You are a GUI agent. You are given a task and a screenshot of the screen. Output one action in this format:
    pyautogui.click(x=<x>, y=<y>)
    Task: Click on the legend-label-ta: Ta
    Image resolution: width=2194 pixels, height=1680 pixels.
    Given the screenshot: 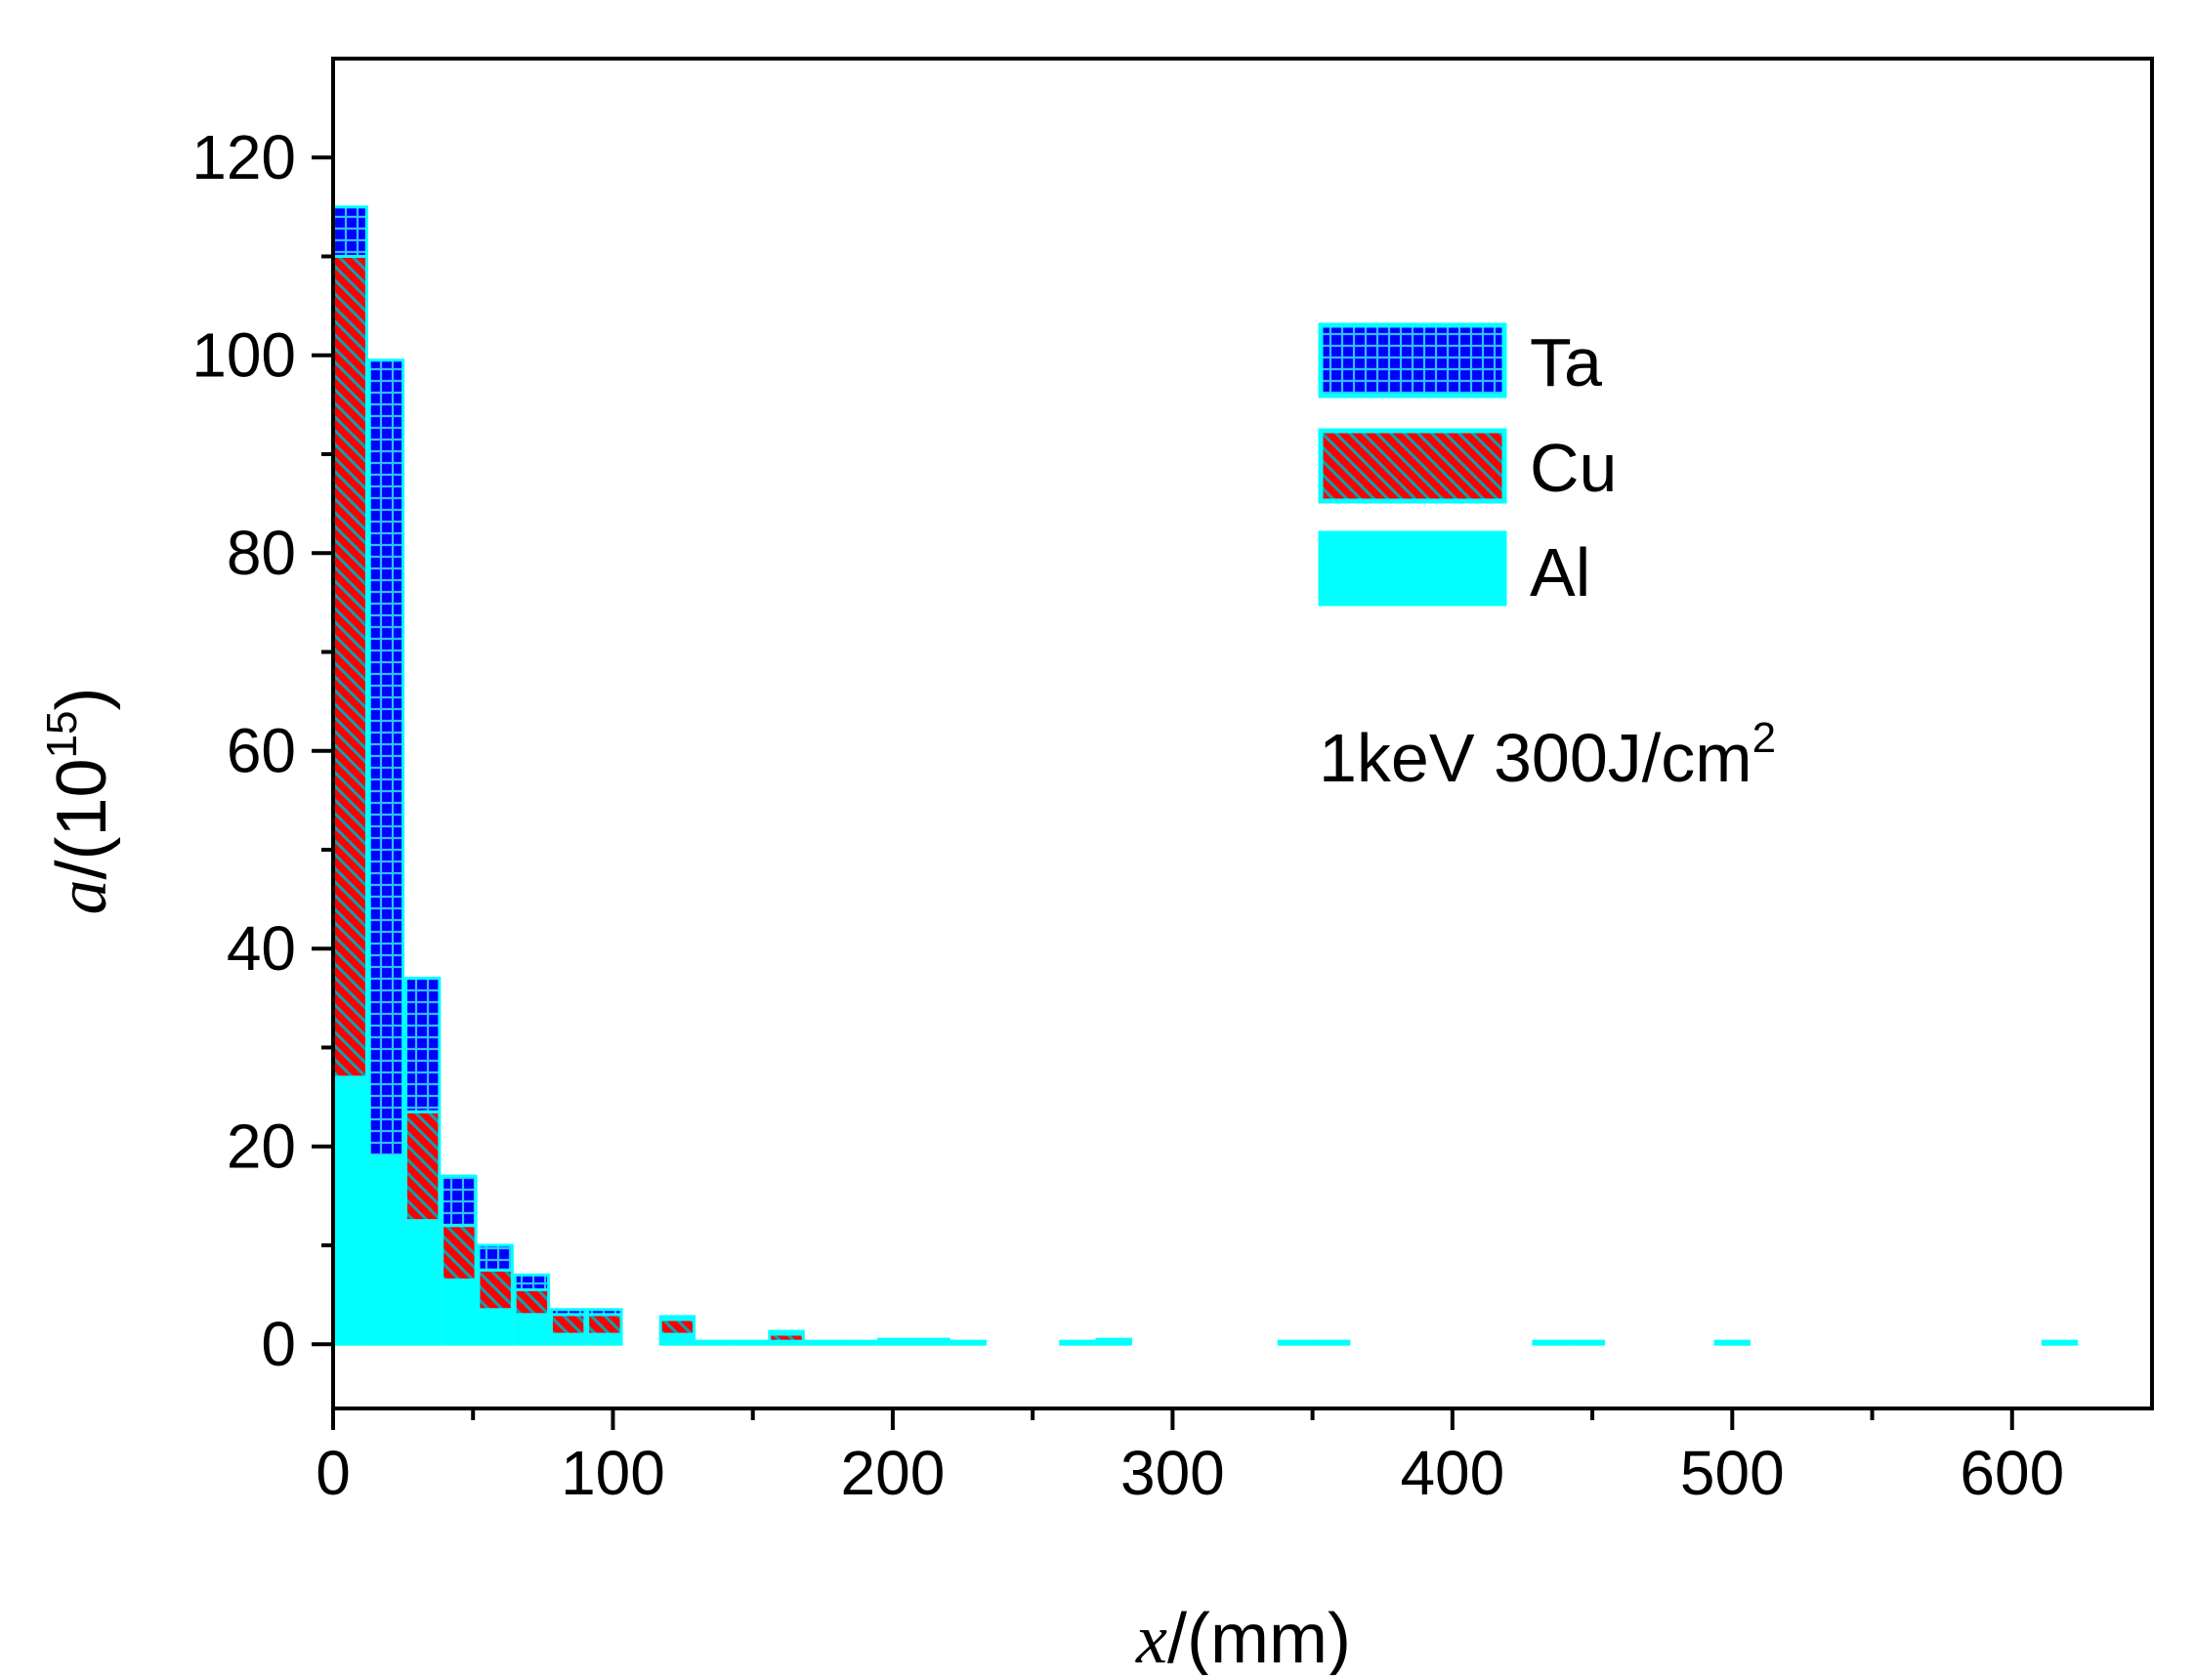 What is the action you would take?
    pyautogui.click(x=1566, y=362)
    